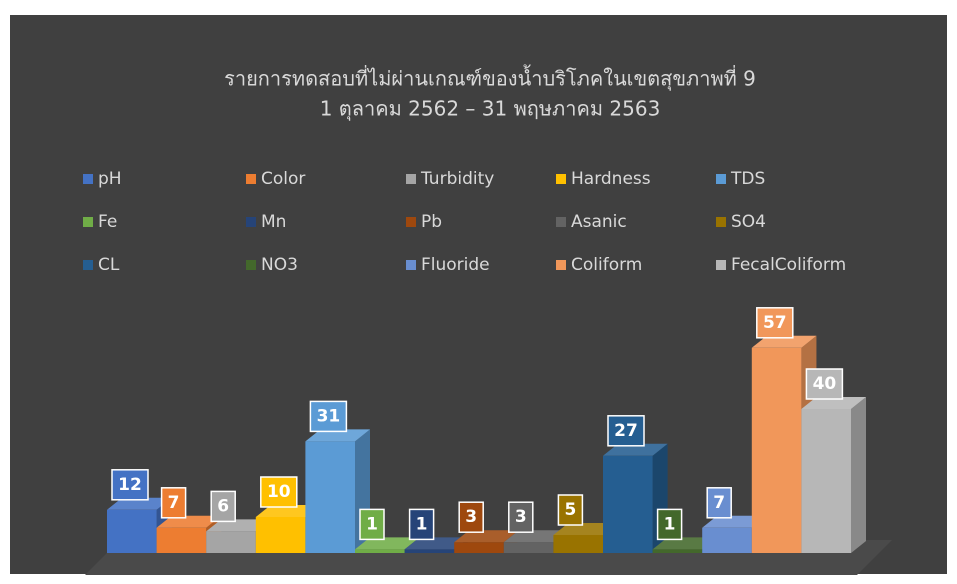 Image resolution: width=957 pixels, height=584 pixels. Describe the element at coordinates (279, 265) in the screenshot. I see `legend-label: NO3` at that location.